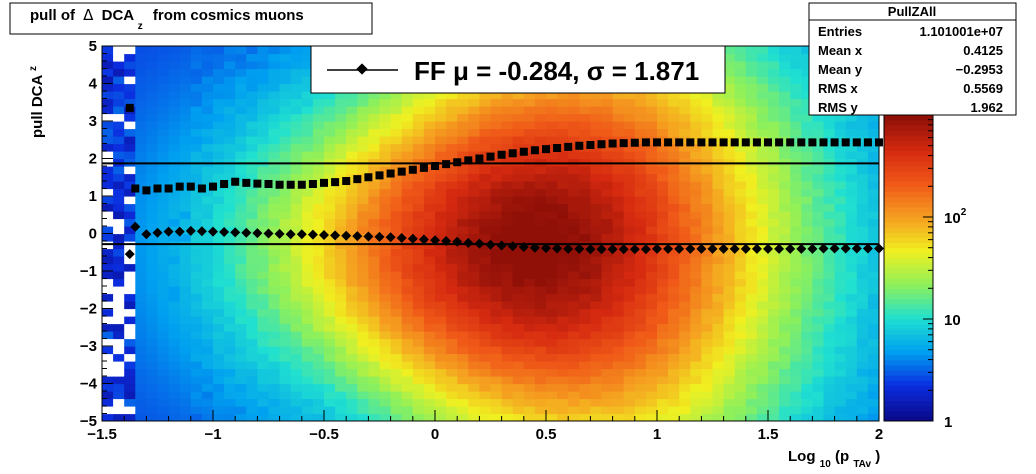  I want to click on x-axis-label: Log 10 (p TAv ), so click(834, 459).